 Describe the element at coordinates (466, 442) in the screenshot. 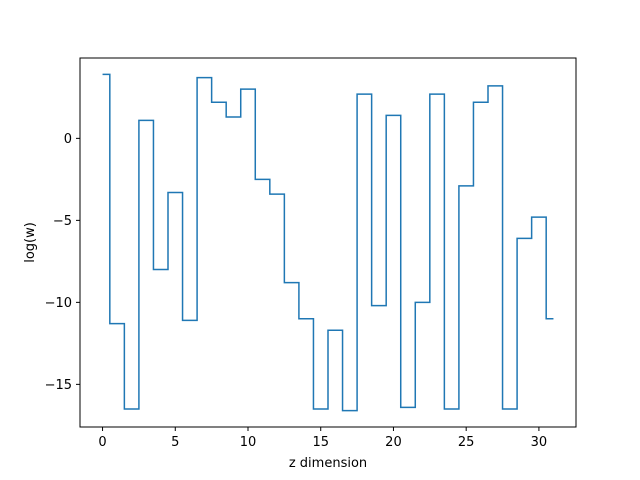

I see `x-tick-label: 25` at that location.